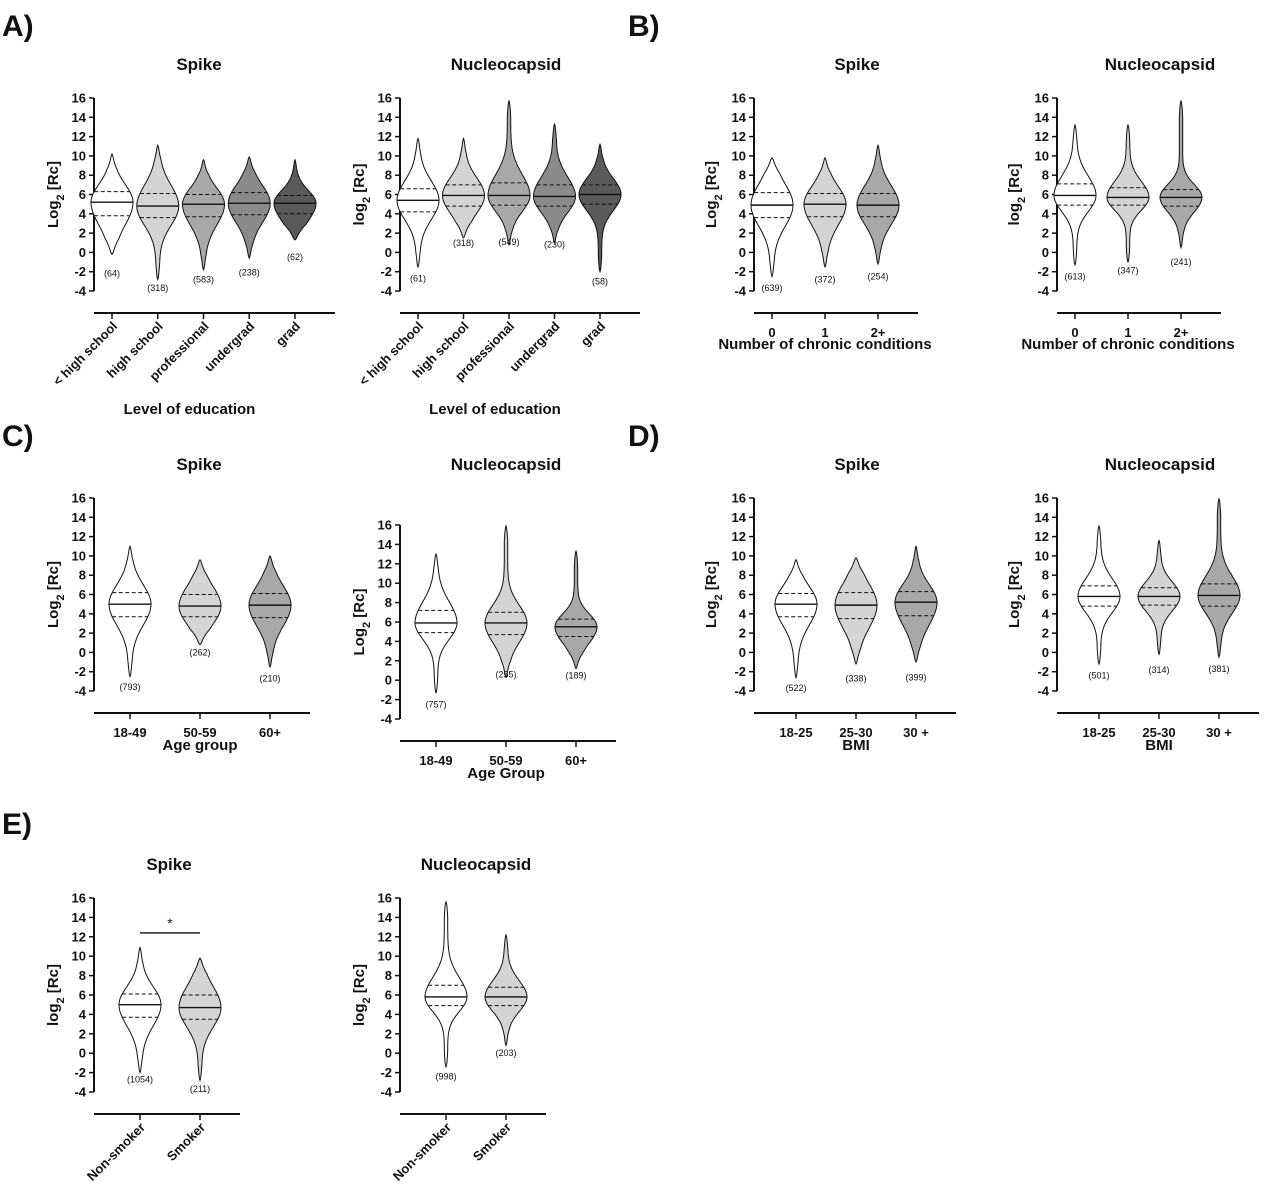  What do you see at coordinates (878, 332) in the screenshot?
I see `x-category-label: 2+` at bounding box center [878, 332].